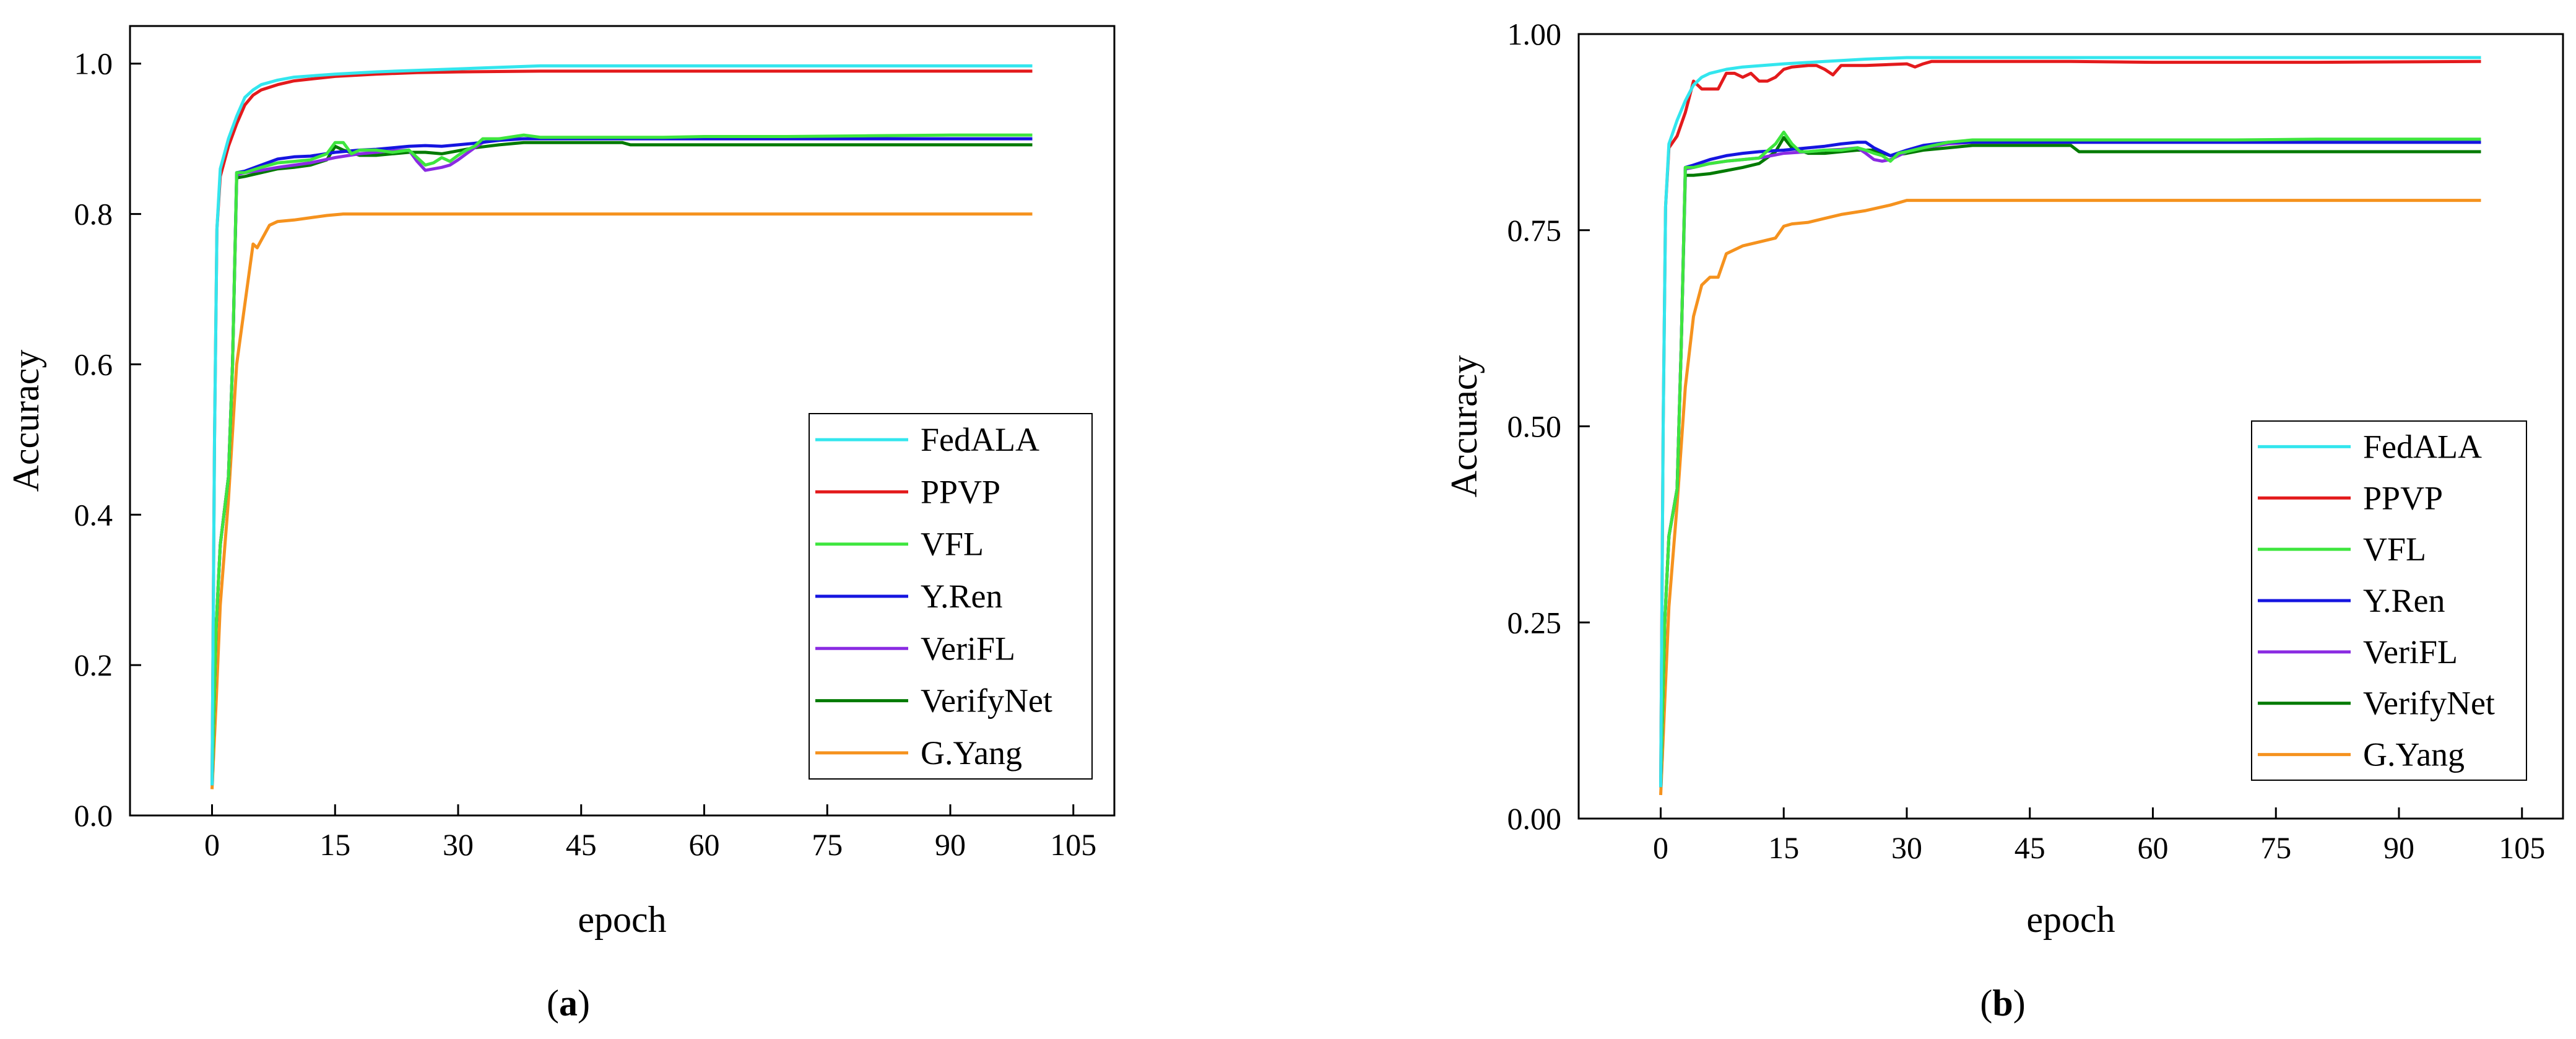 This screenshot has width=2576, height=1039. I want to click on y-tick-label: 0.50, so click(1534, 427).